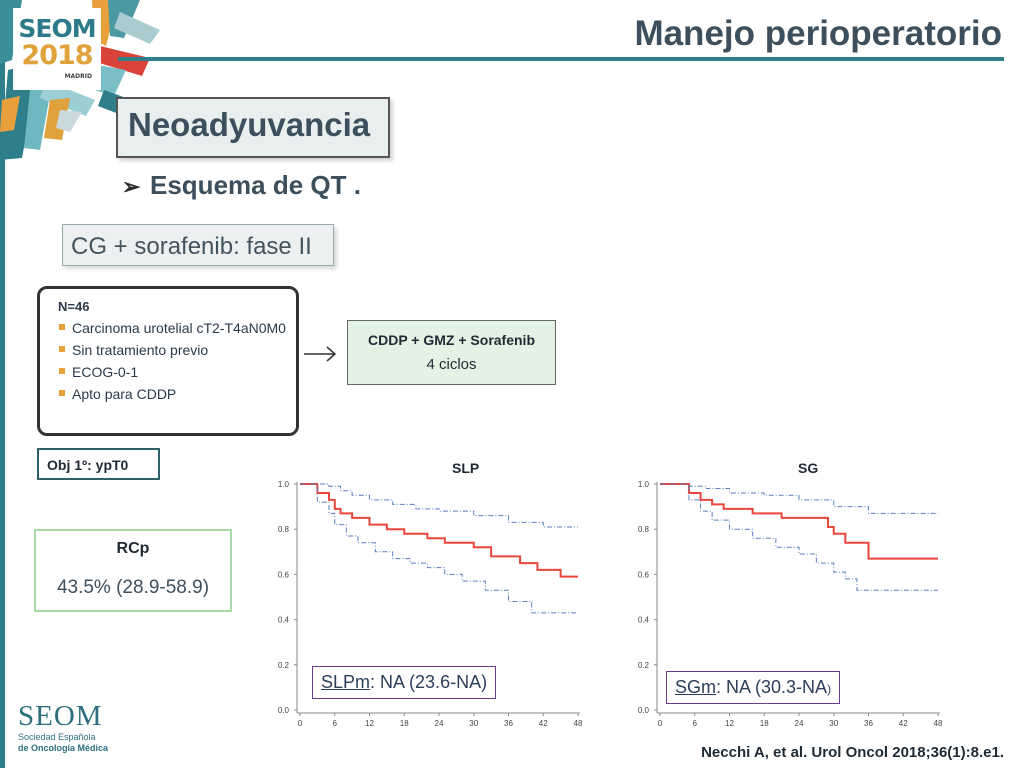  What do you see at coordinates (790, 604) in the screenshot?
I see `km-plot-sg: 0.0 0.2 0.4 0.6 0.8 1.0 0 6 12 18 24 30 36 42 48` at bounding box center [790, 604].